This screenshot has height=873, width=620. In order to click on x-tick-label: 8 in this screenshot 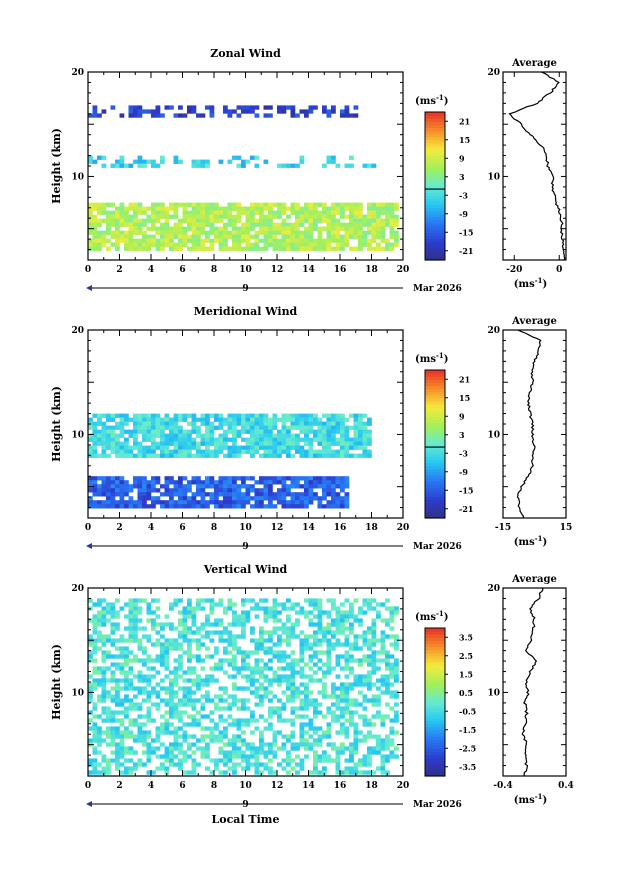, I will do `click(214, 270)`.